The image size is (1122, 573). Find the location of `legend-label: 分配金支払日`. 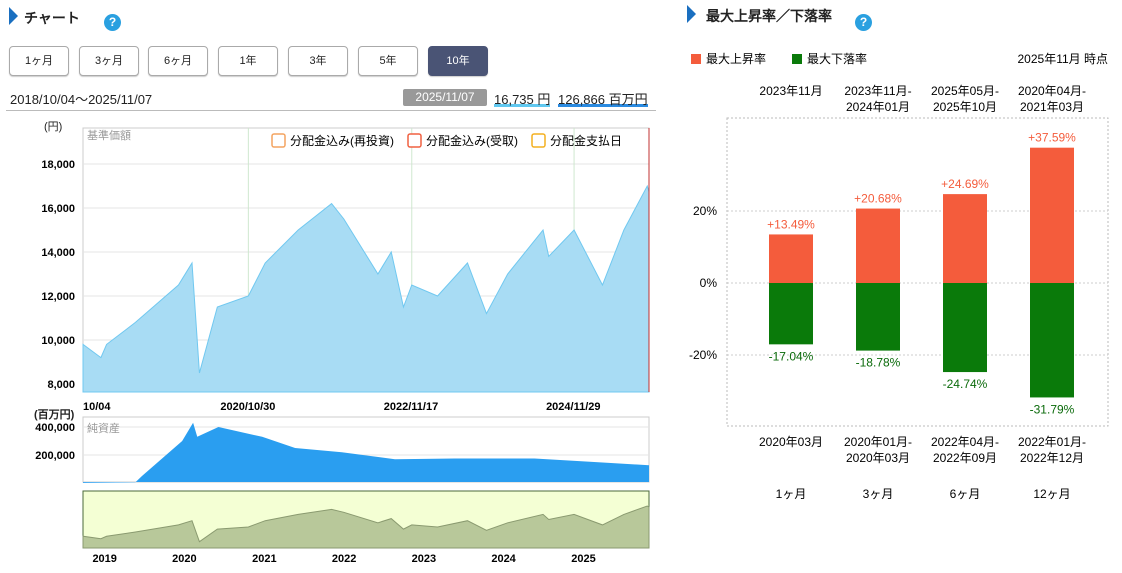

legend-label: 分配金支払日 is located at coordinates (586, 140).